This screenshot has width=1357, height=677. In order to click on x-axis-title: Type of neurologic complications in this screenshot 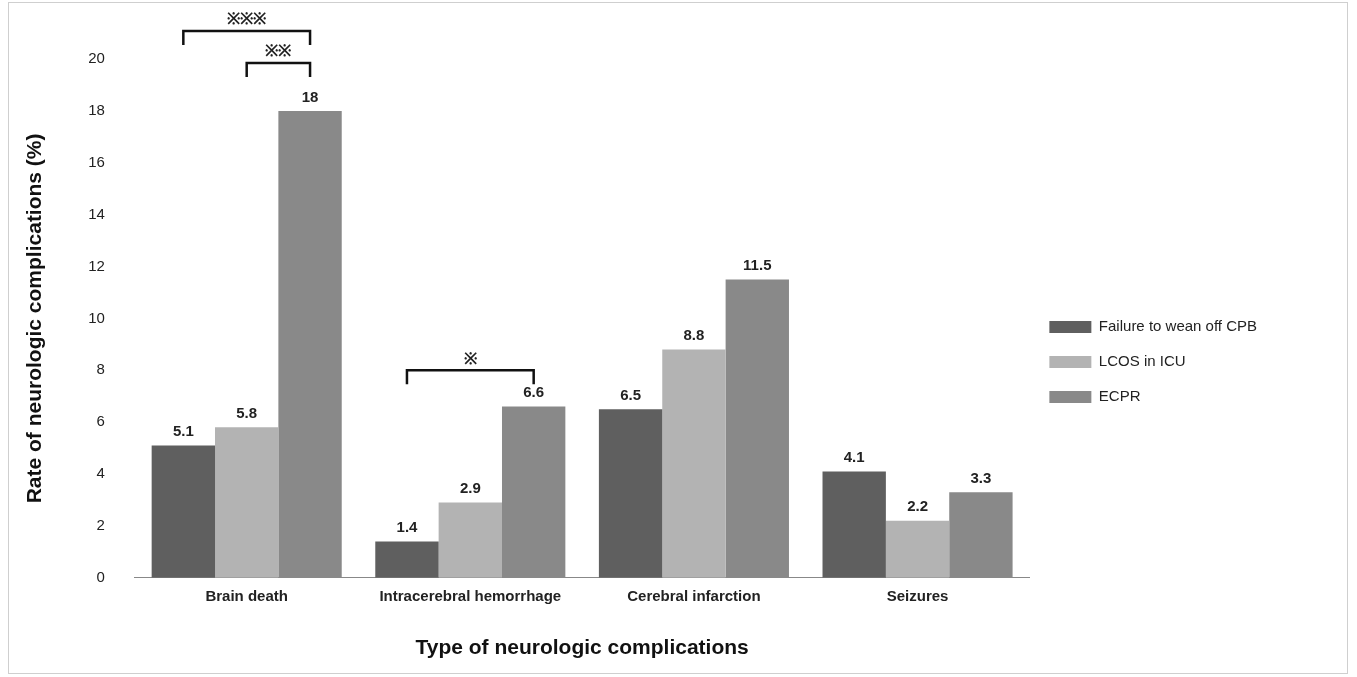, I will do `click(582, 647)`.